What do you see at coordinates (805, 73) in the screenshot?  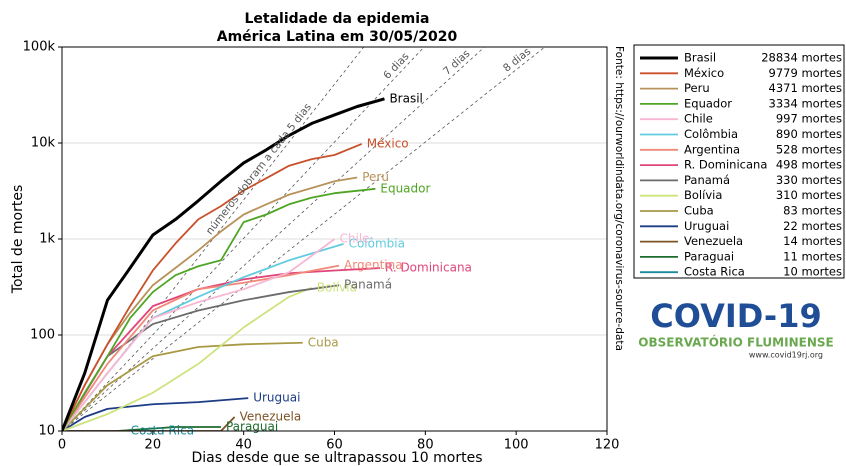 I see `legend-value: 9779 mortes` at bounding box center [805, 73].